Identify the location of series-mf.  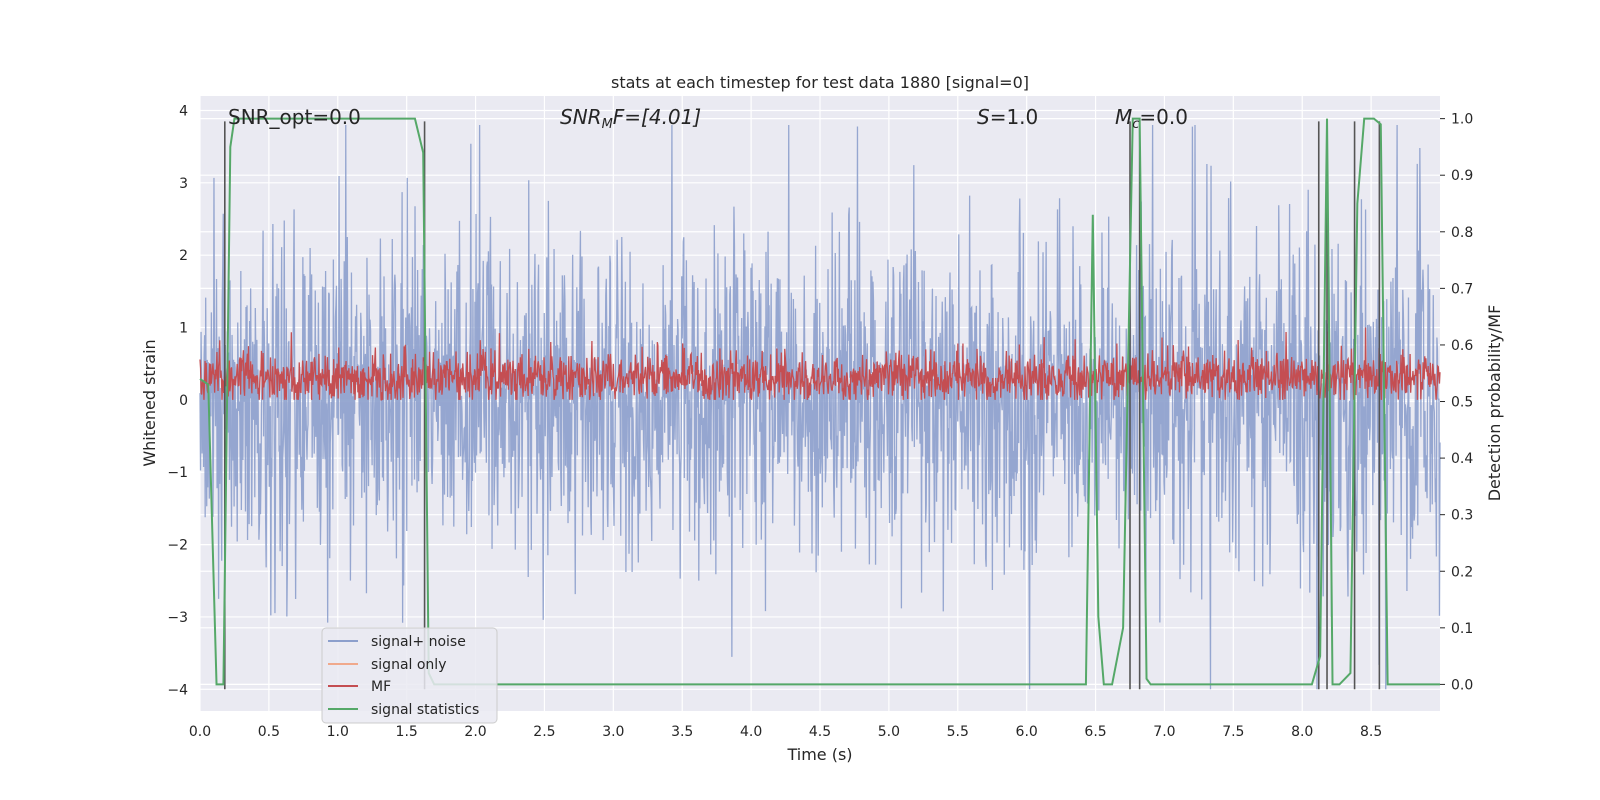
(820, 364).